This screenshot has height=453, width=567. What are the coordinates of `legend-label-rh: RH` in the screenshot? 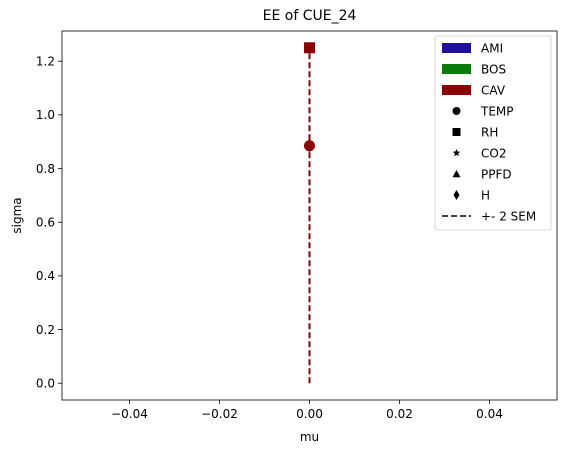 It's located at (489, 132).